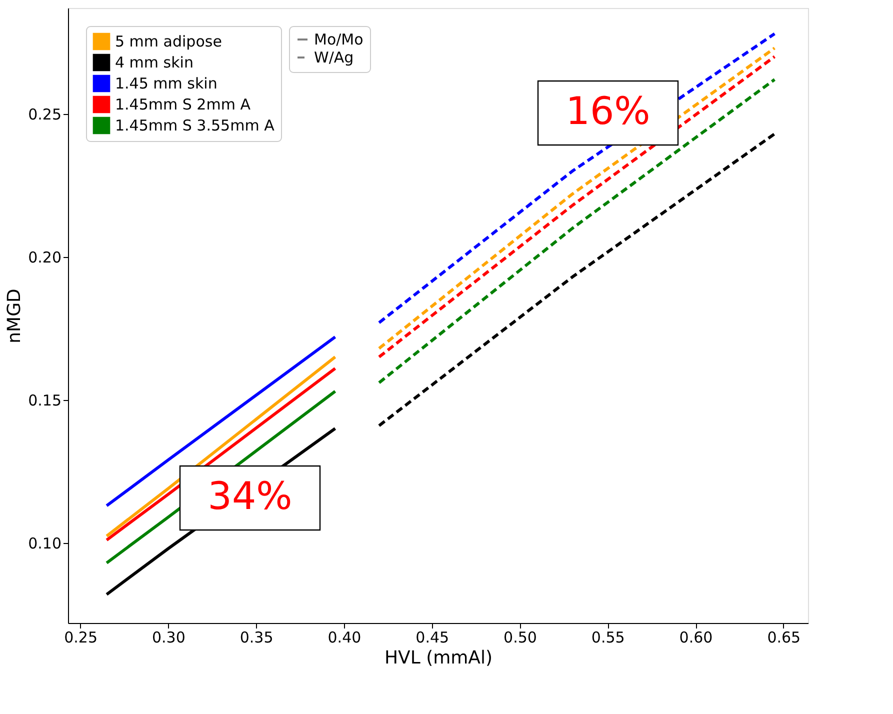 The width and height of the screenshot is (893, 714). What do you see at coordinates (334, 57) in the screenshot?
I see `legend-label: W/Ag` at bounding box center [334, 57].